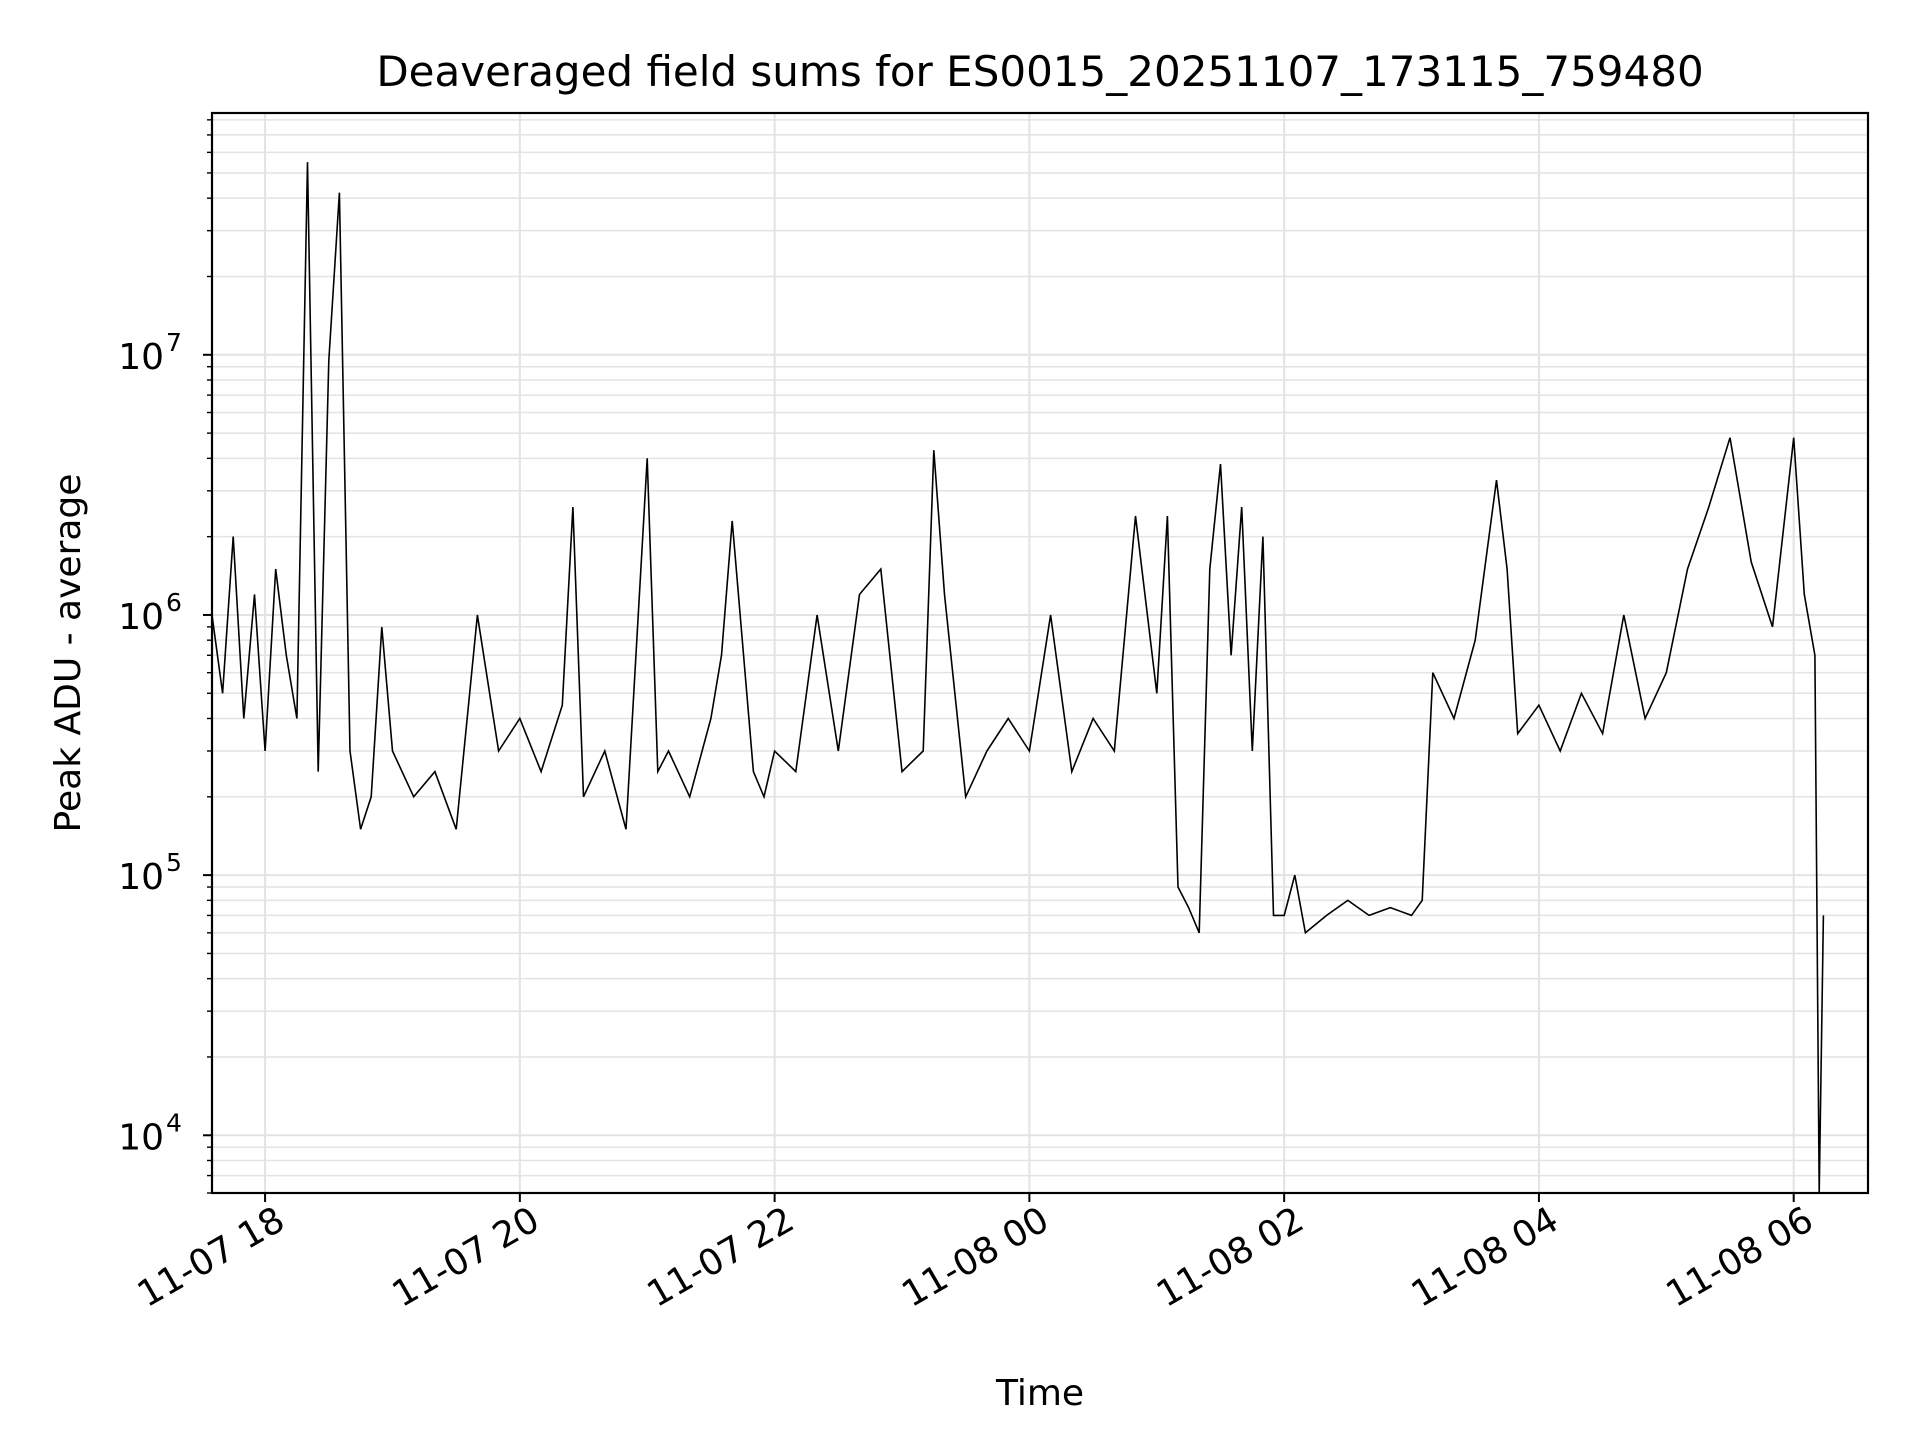  I want to click on x-tick-label: 11-07 18, so click(211, 1257).